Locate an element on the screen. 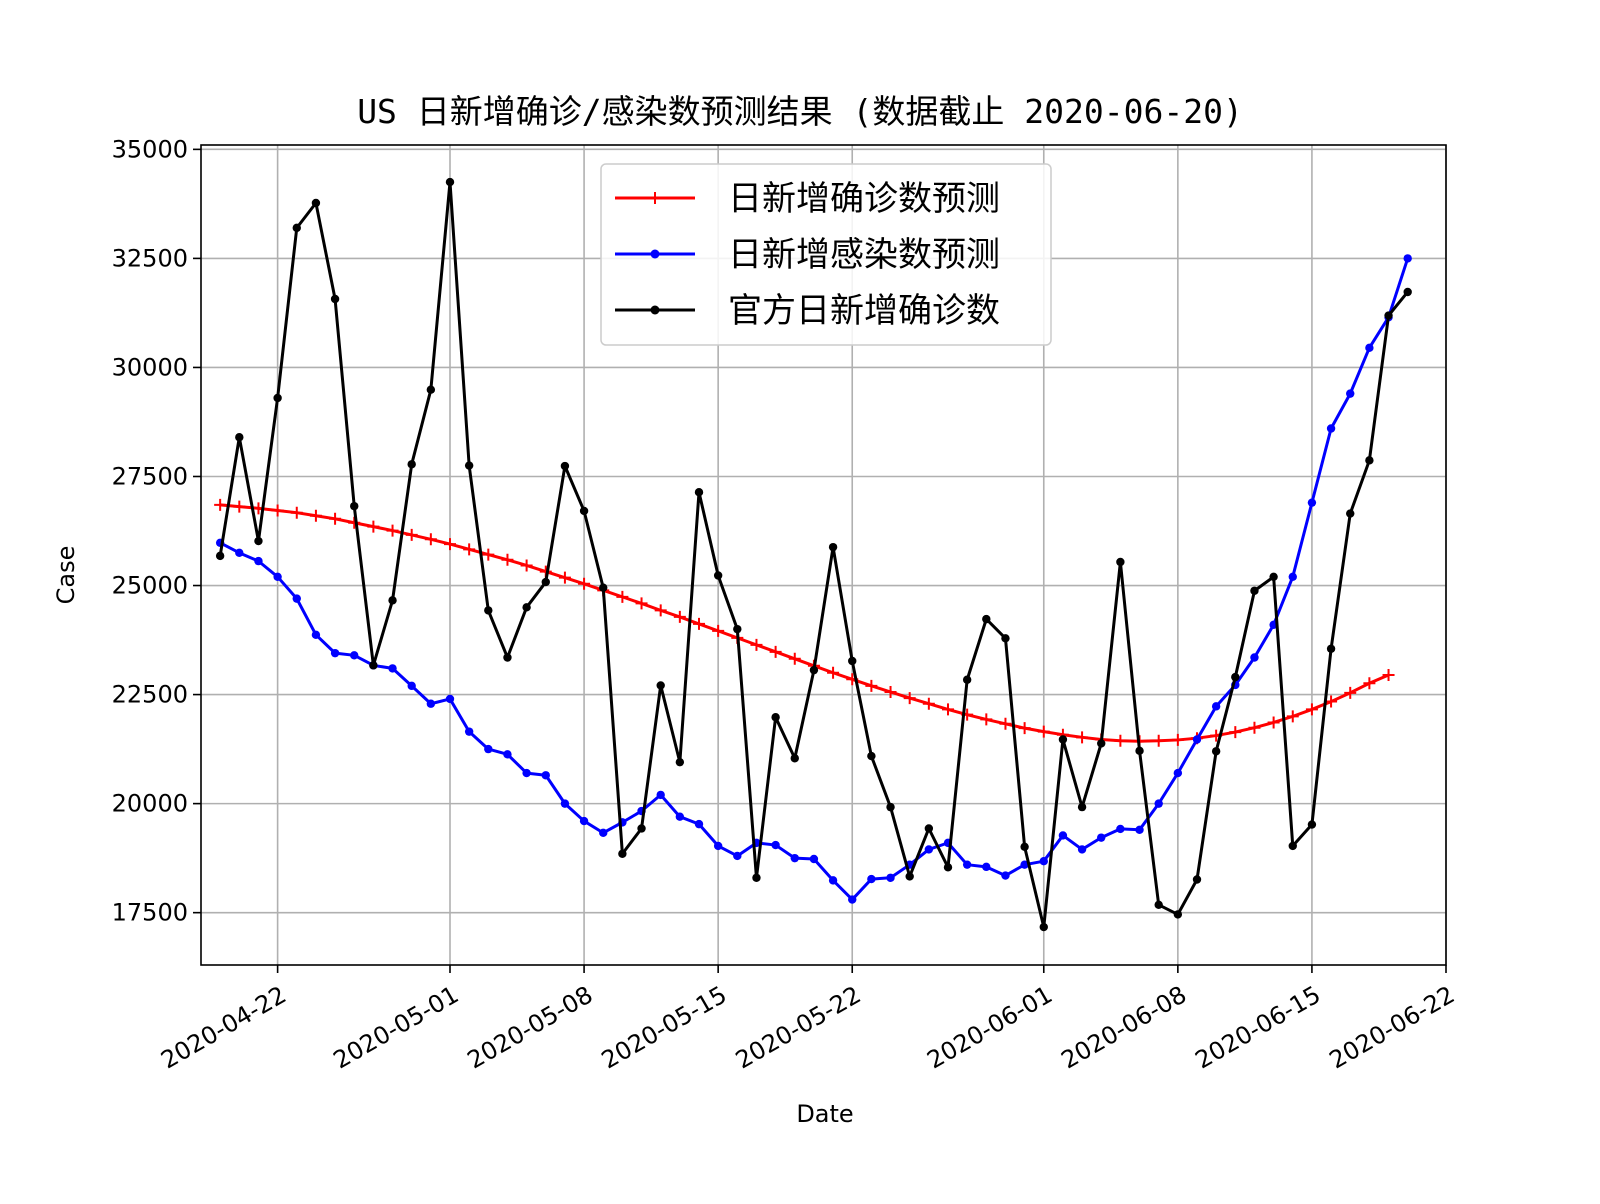 This screenshot has height=1204, width=1600. legend-marker is located at coordinates (655, 198).